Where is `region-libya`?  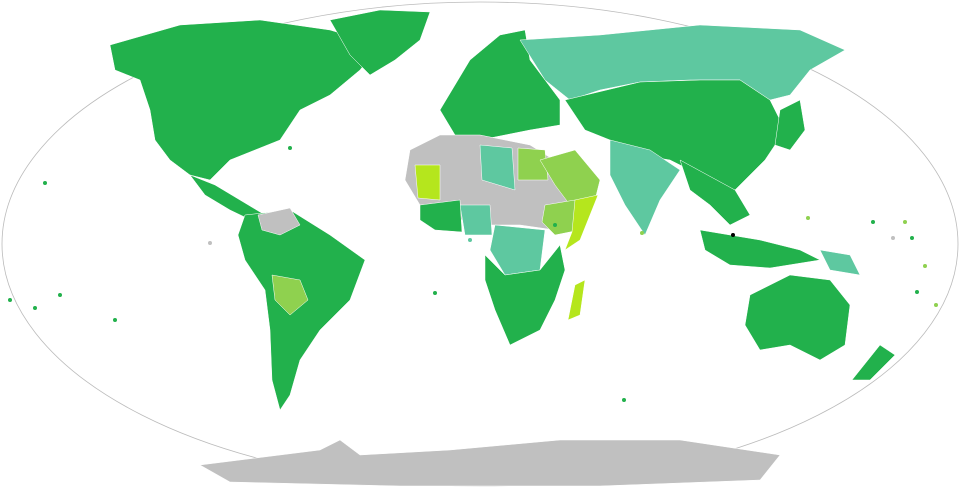
region-libya is located at coordinates (497, 167).